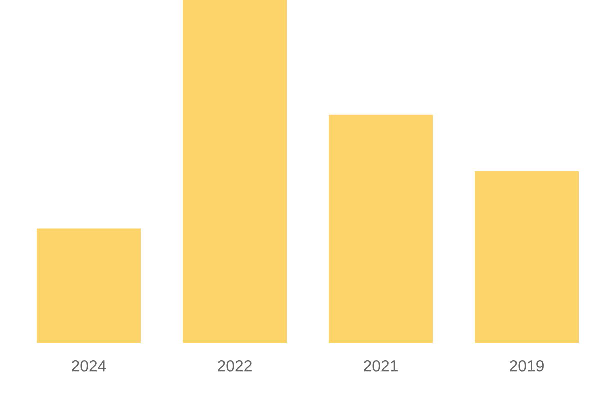  I want to click on x-tick-label: 2022, so click(235, 366).